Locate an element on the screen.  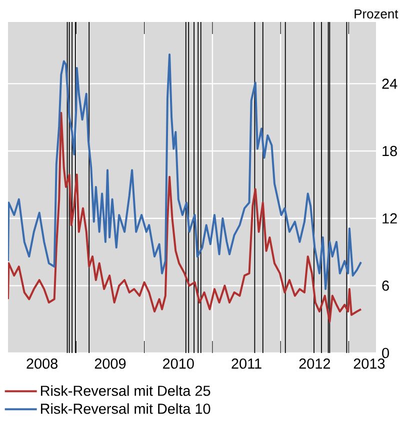
x-tick-label: 2009 is located at coordinates (110, 363).